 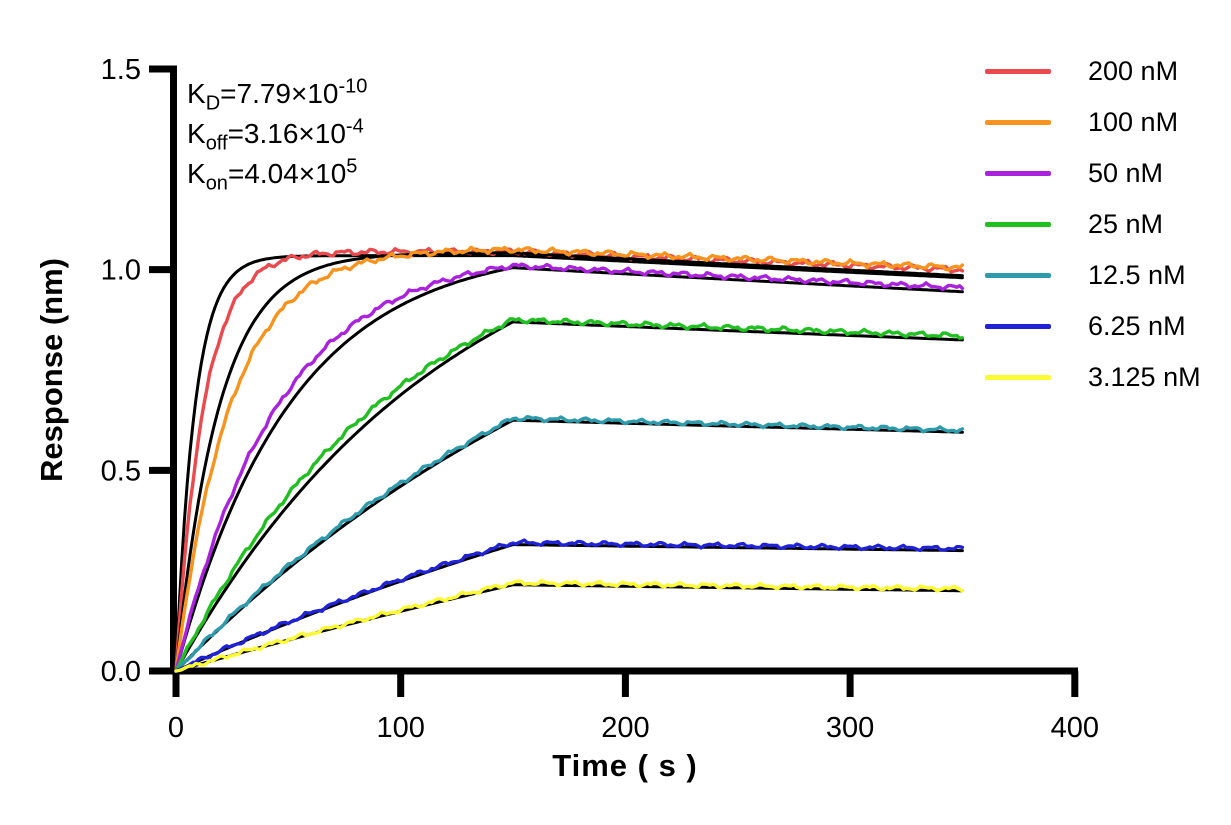 I want to click on fit-curve-6.25-nM, so click(x=569, y=608).